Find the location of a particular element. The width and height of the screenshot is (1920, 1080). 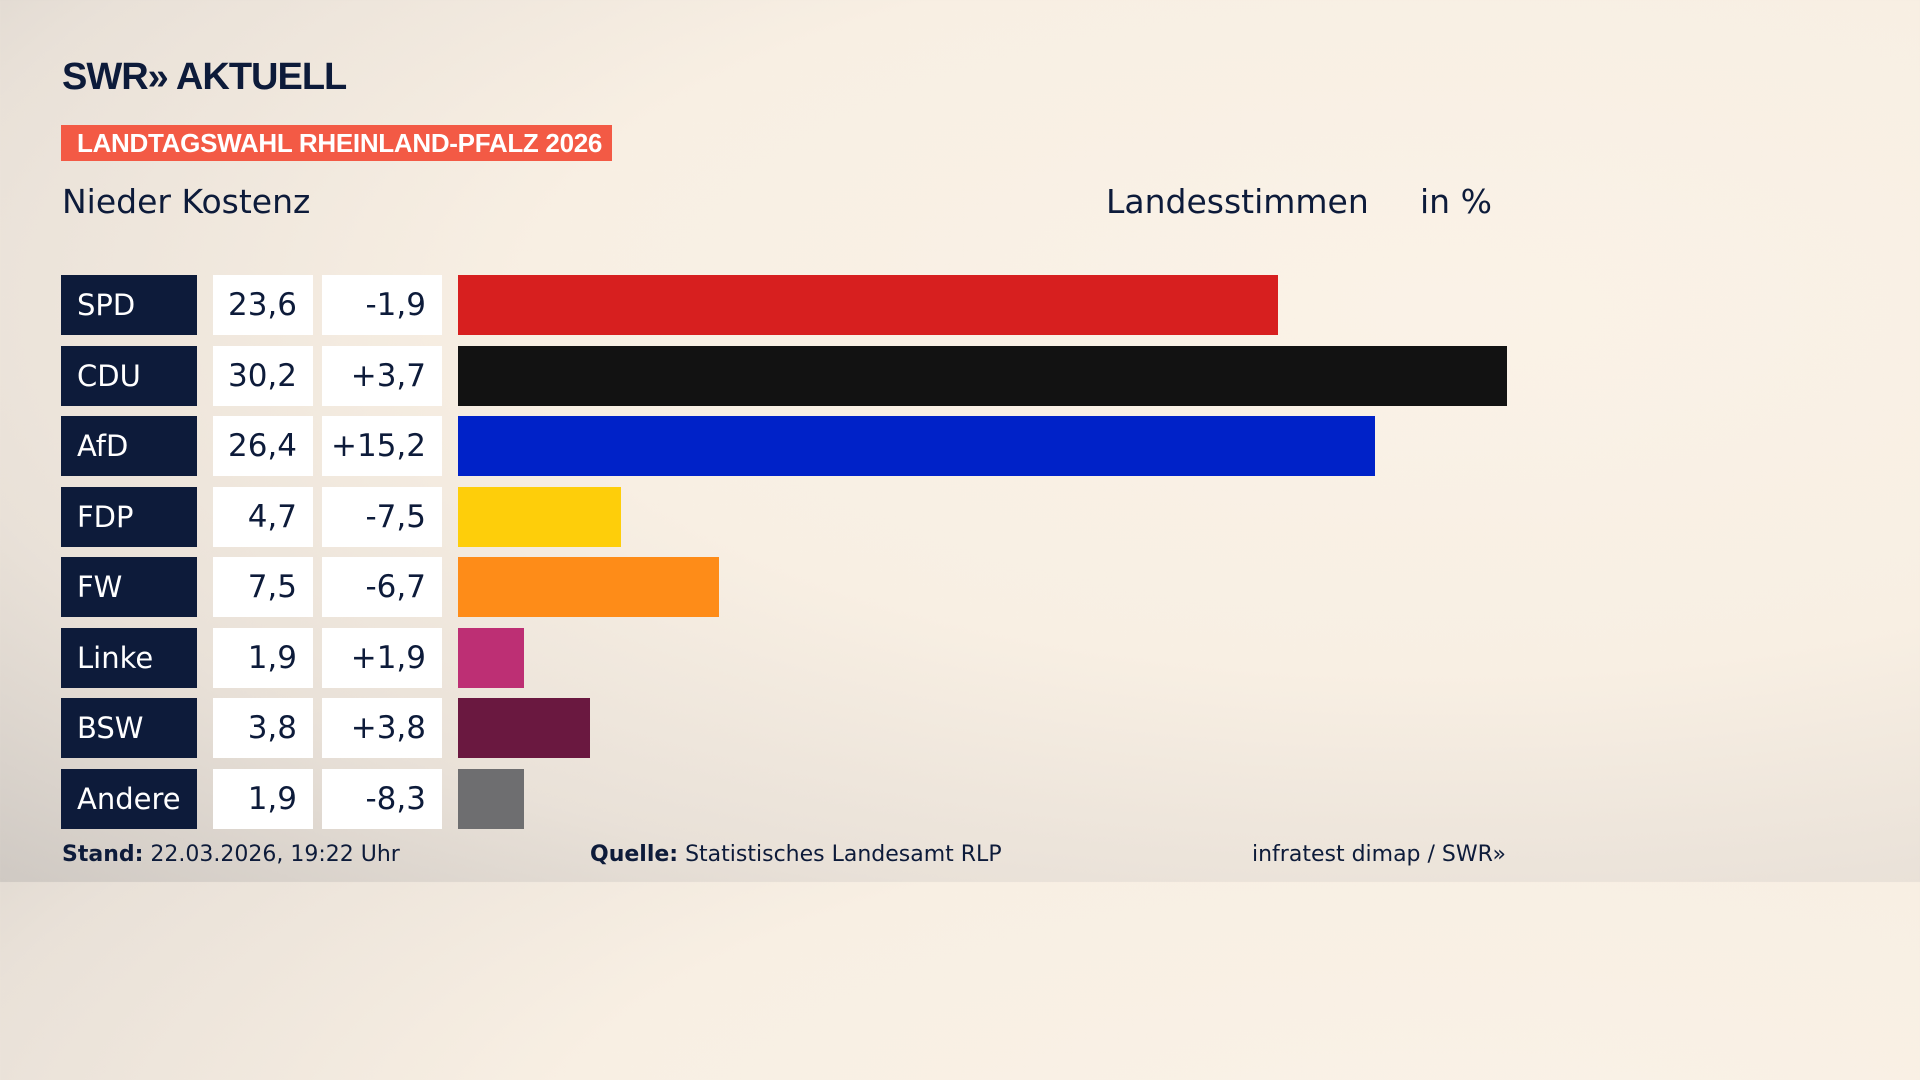

credit: infratest dimap / SWR» is located at coordinates (1379, 854).